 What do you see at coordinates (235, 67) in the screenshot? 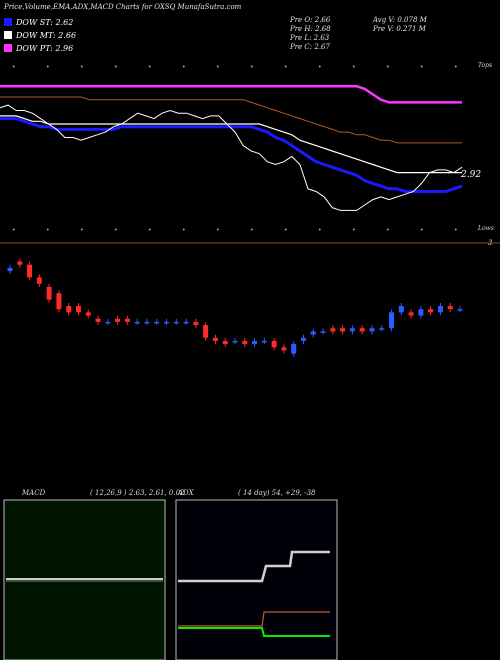
I see `dots-top: • • • • • • • • • • • • • •` at bounding box center [235, 67].